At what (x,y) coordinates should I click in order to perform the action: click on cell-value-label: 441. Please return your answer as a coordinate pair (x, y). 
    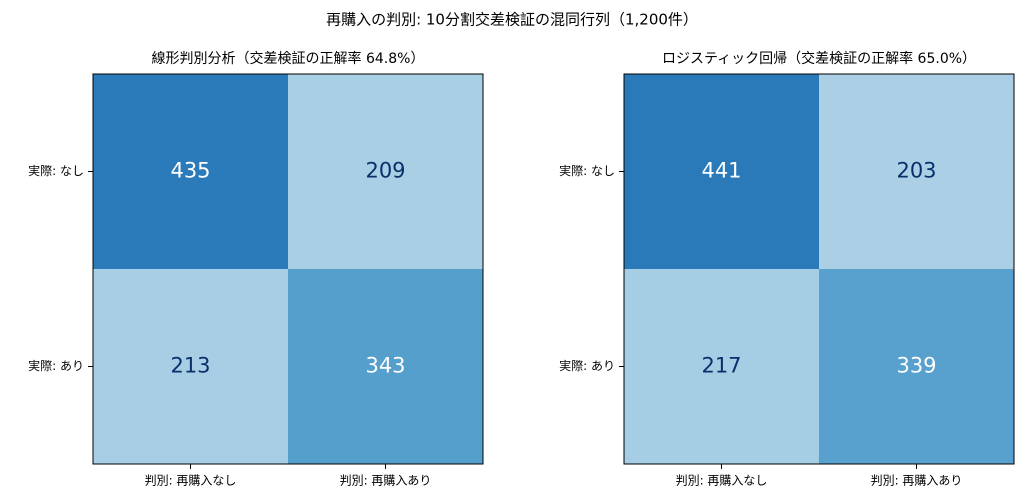
    Looking at the image, I should click on (721, 171).